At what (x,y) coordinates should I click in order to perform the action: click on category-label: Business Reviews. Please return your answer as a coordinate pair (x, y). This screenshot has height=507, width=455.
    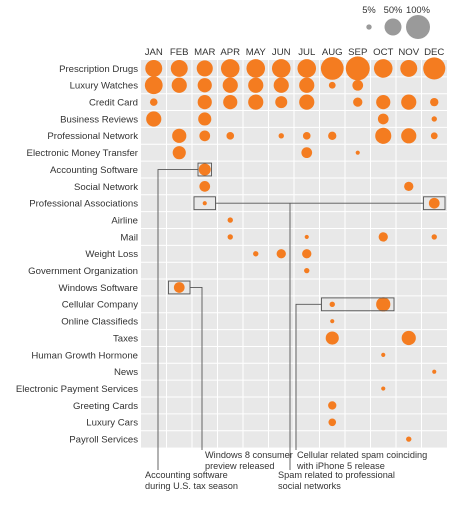
    Looking at the image, I should click on (99, 119).